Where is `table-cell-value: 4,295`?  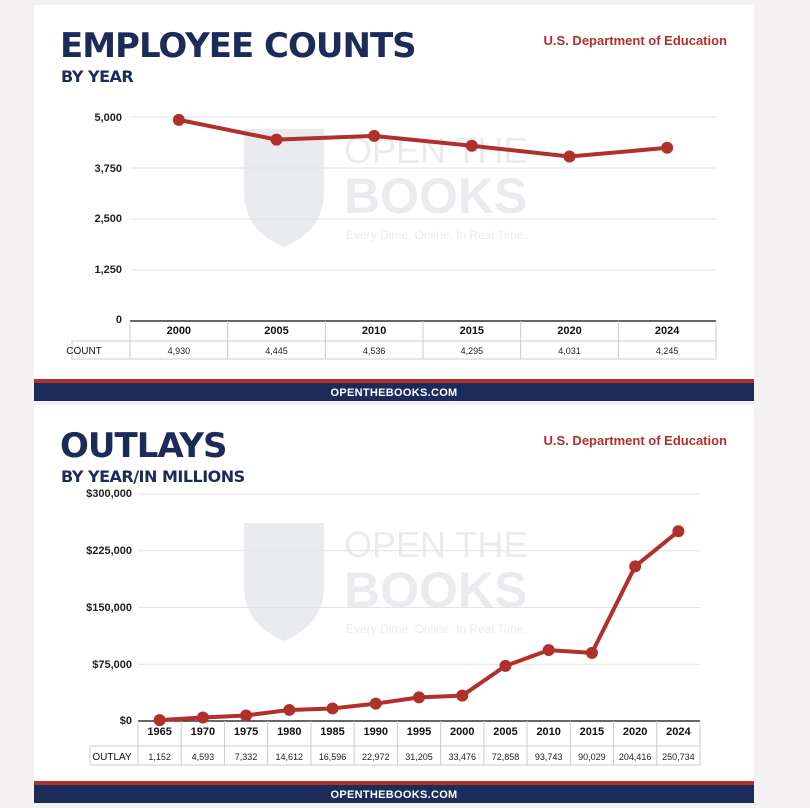 table-cell-value: 4,295 is located at coordinates (472, 351).